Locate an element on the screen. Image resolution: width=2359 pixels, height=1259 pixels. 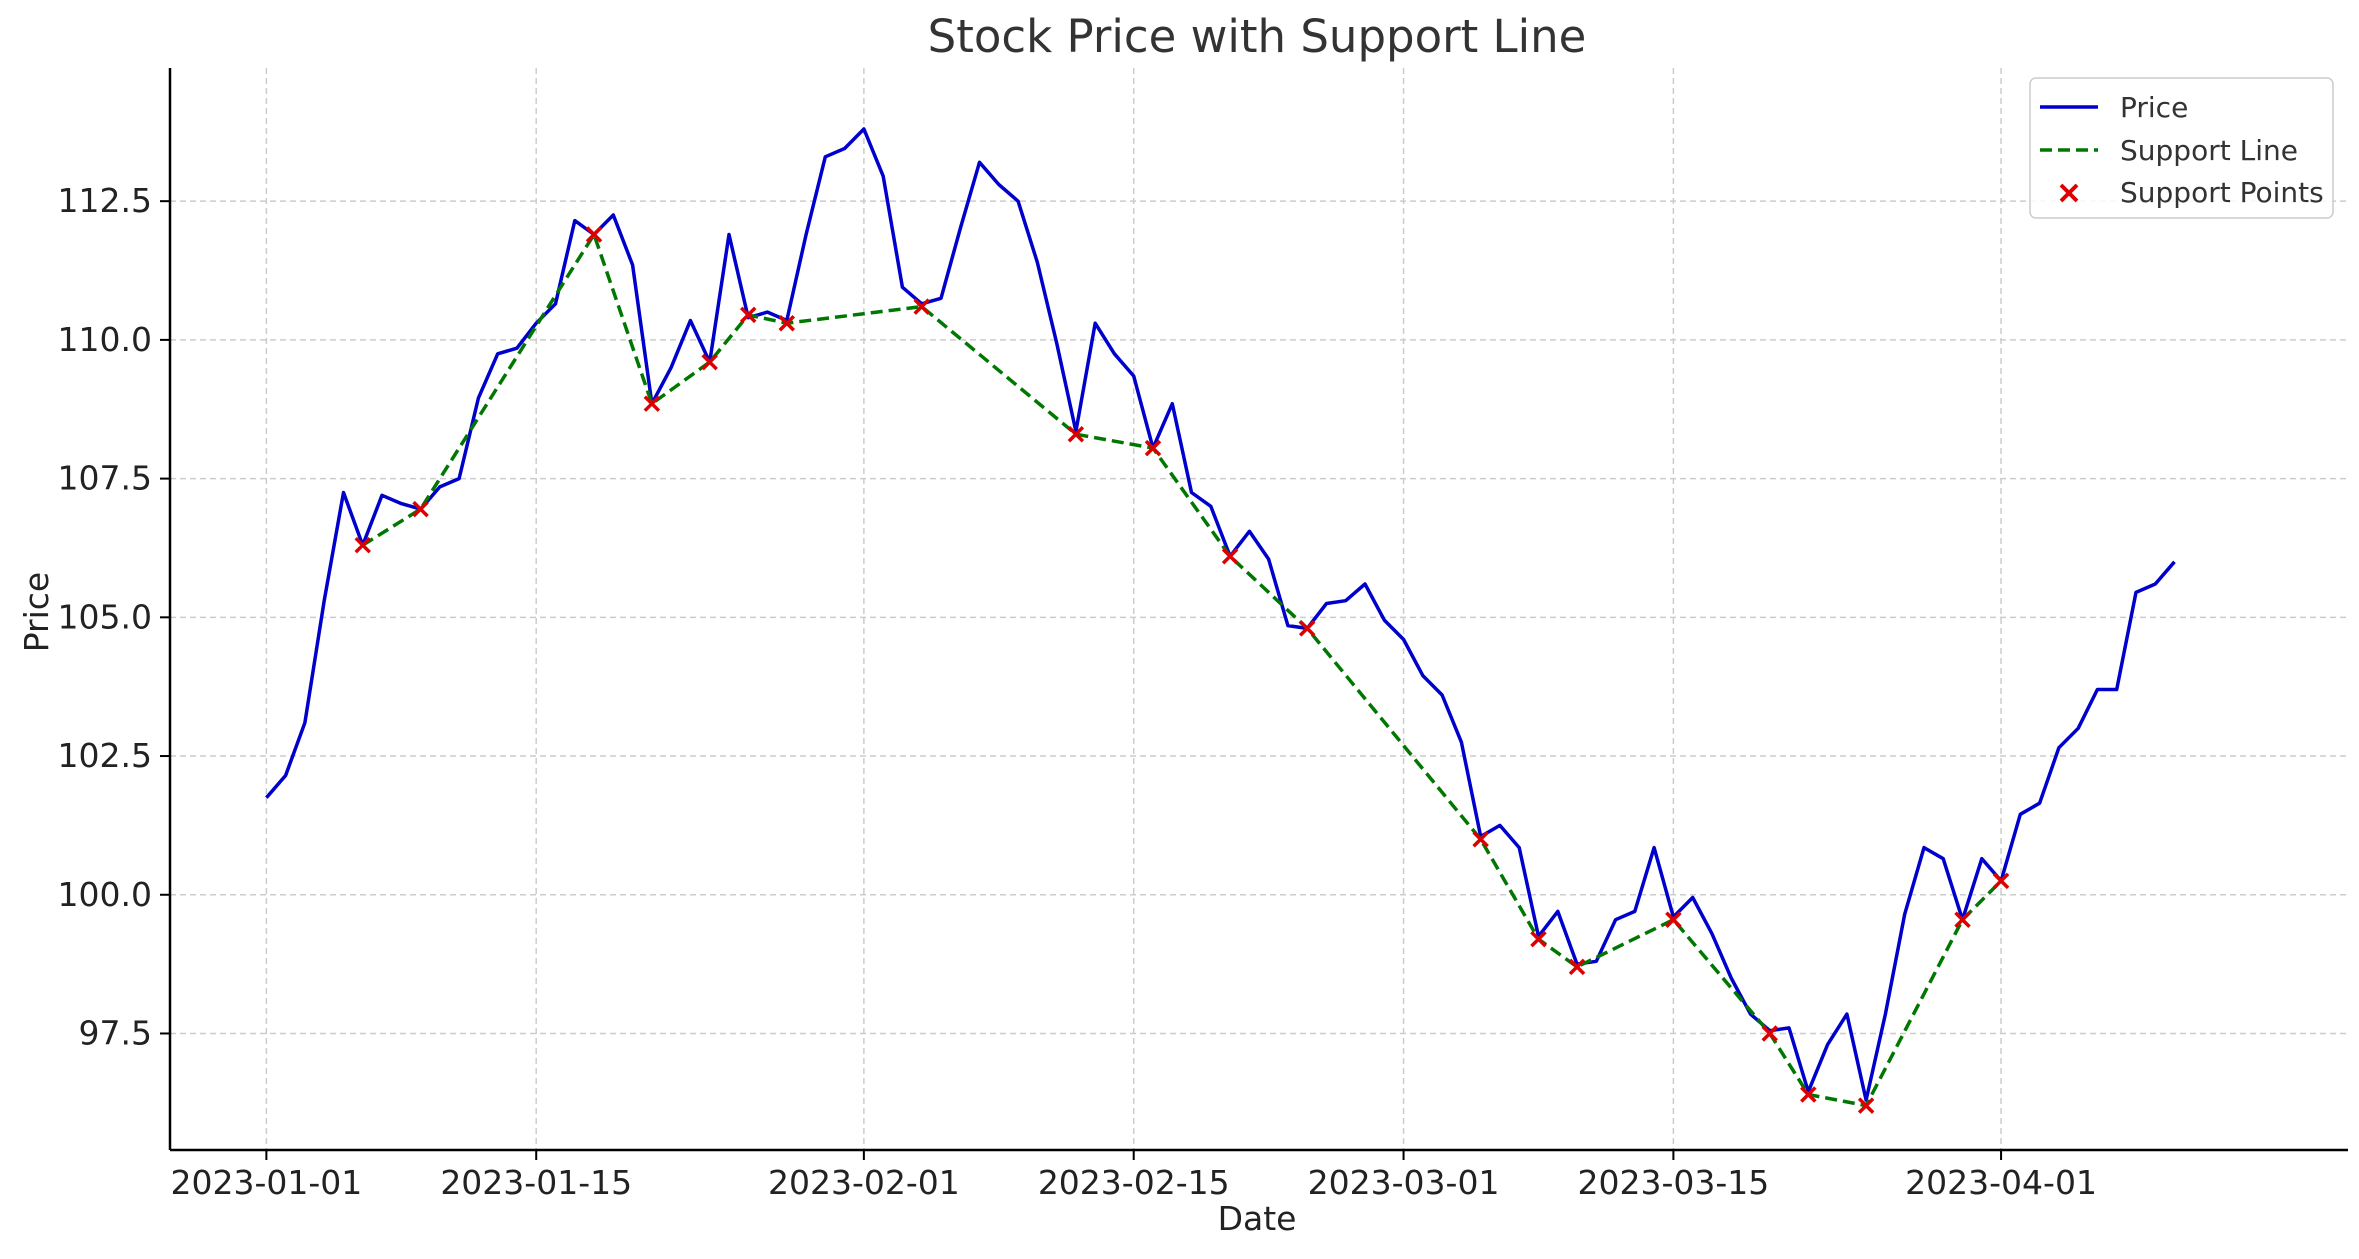
legend: Price Support Line Support Points is located at coordinates (2181, 148).